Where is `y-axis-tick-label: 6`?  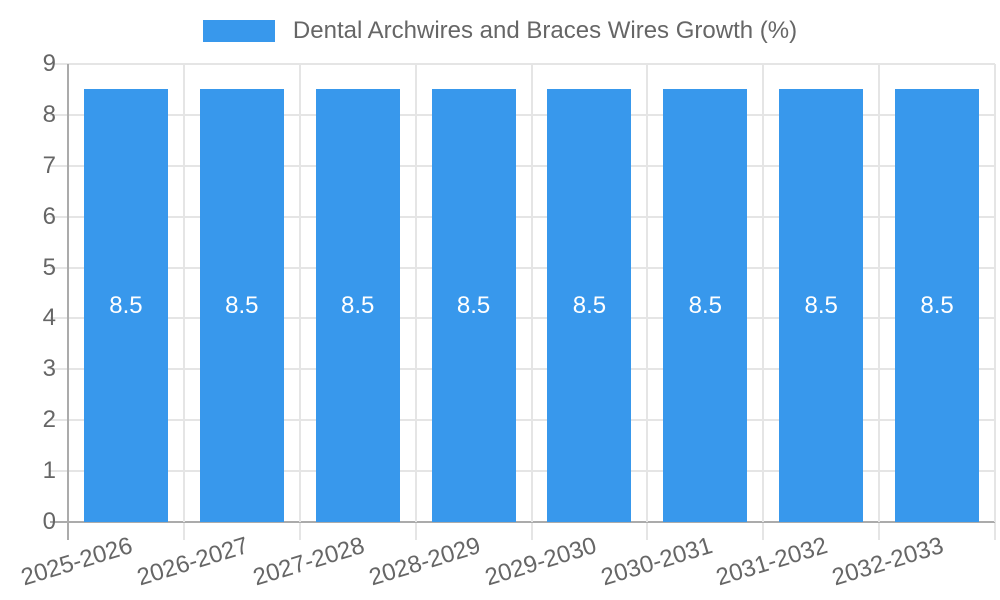 y-axis-tick-label: 6 is located at coordinates (49, 216).